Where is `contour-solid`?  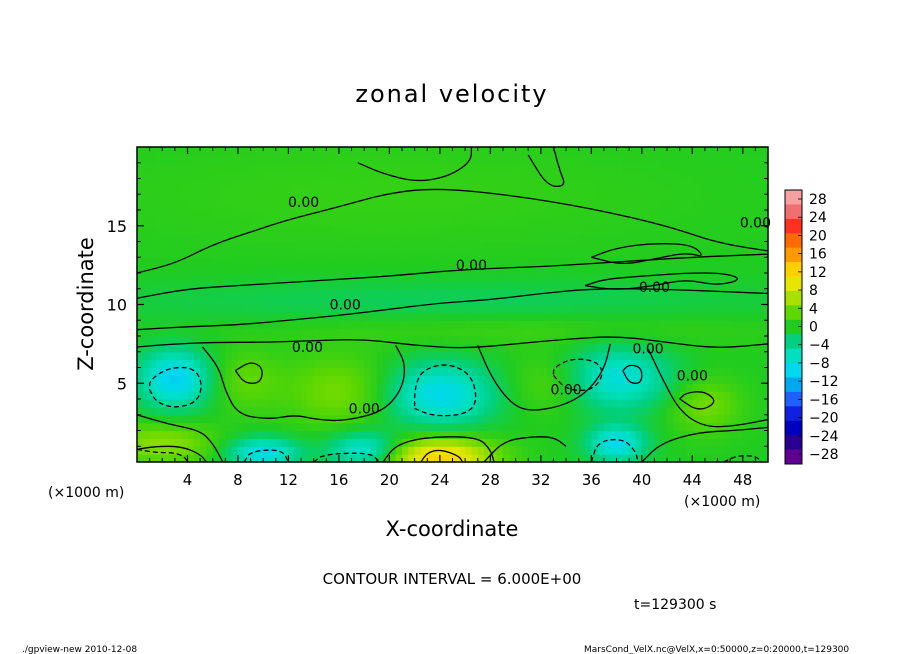
contour-solid is located at coordinates (661, 281).